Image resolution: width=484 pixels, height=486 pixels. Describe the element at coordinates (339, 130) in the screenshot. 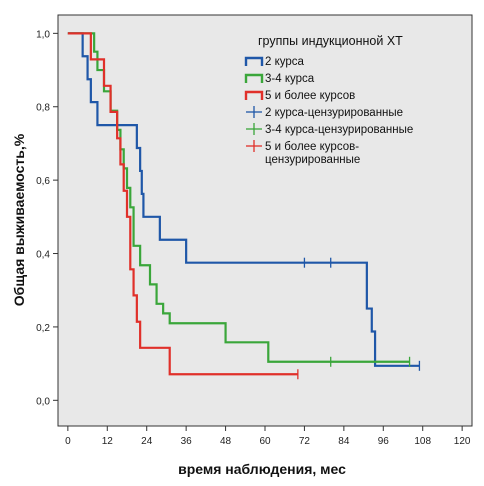

I see `legend-label-5: 3-4 курса-цензурированные` at that location.